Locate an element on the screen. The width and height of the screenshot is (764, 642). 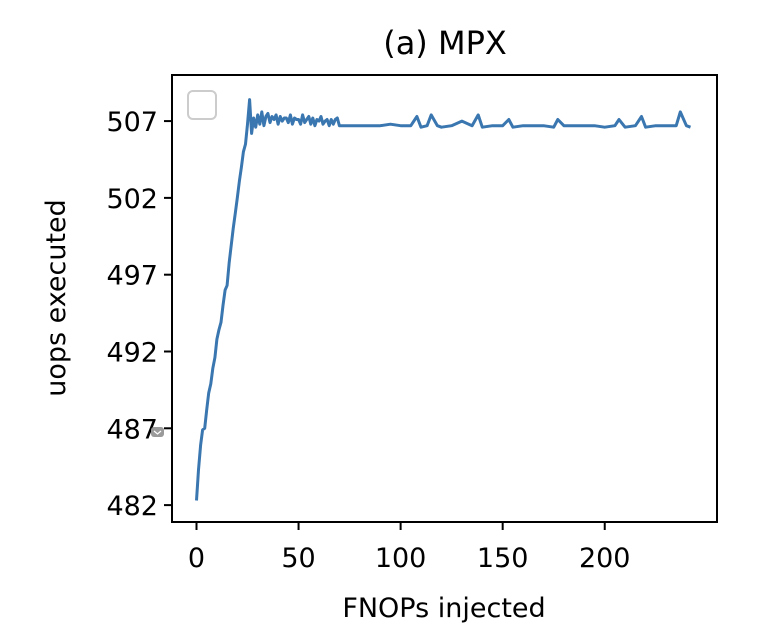
y-tick-label: 507 is located at coordinates (132, 122).